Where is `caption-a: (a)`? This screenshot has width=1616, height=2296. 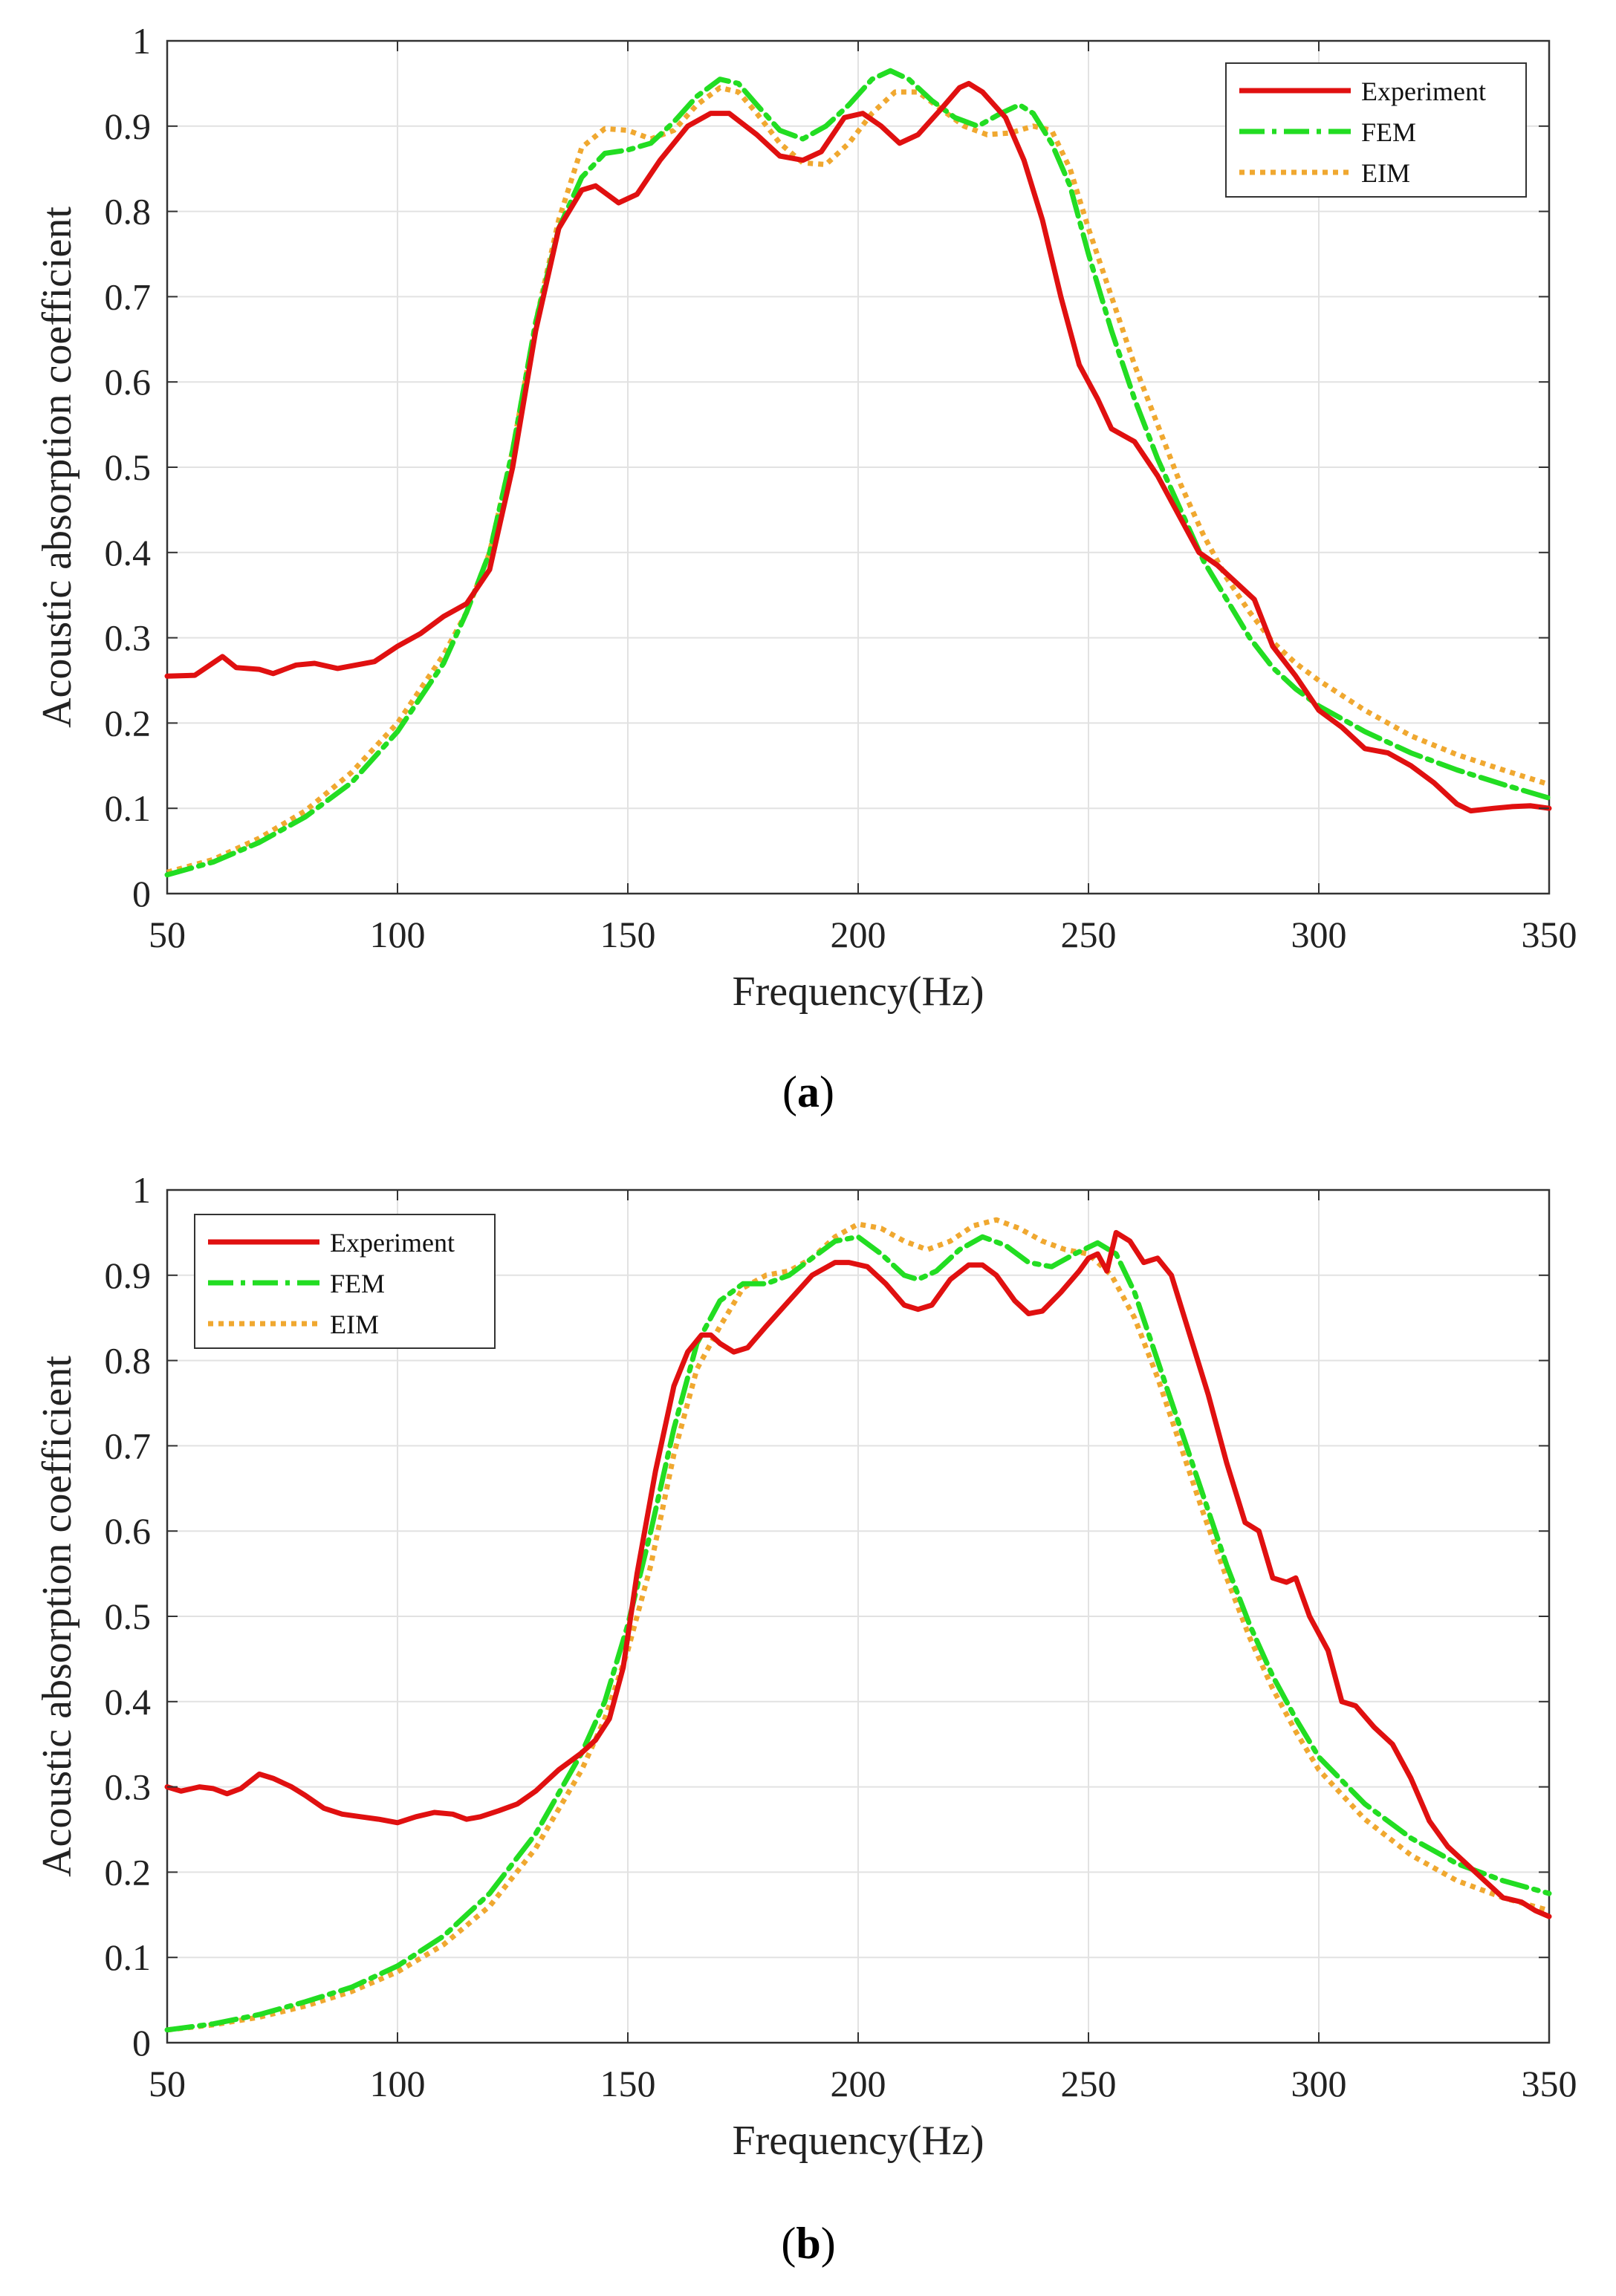
caption-a: (a) is located at coordinates (808, 1091).